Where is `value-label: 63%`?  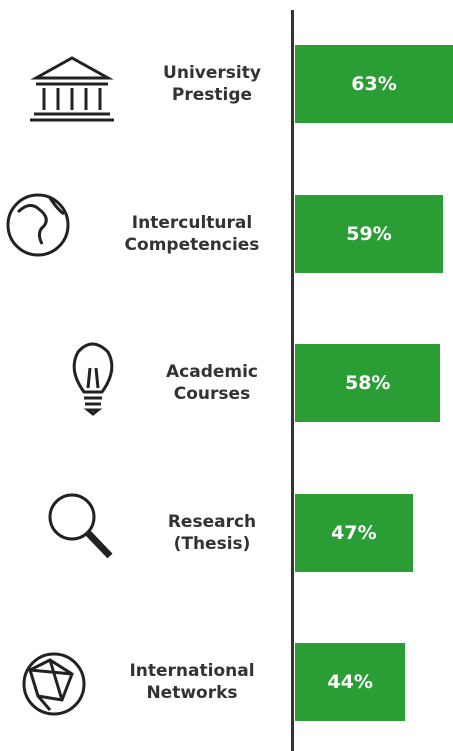
value-label: 63% is located at coordinates (374, 84).